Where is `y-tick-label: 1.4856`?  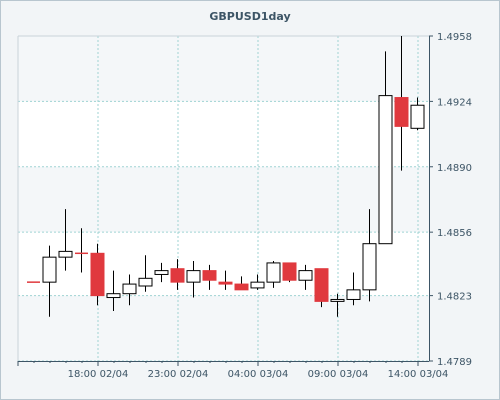
y-tick-label: 1.4856 is located at coordinates (454, 233).